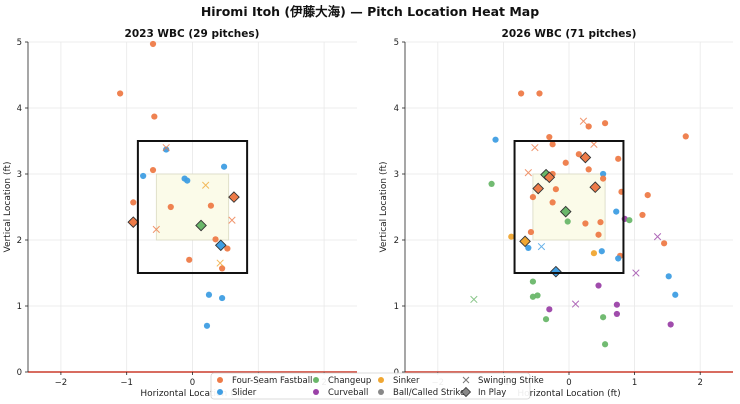 Image resolution: width=740 pixels, height=404 pixels. What do you see at coordinates (191, 394) in the screenshot?
I see `panel-2023-xlabel: Horizontal Location (ft)` at bounding box center [191, 394].